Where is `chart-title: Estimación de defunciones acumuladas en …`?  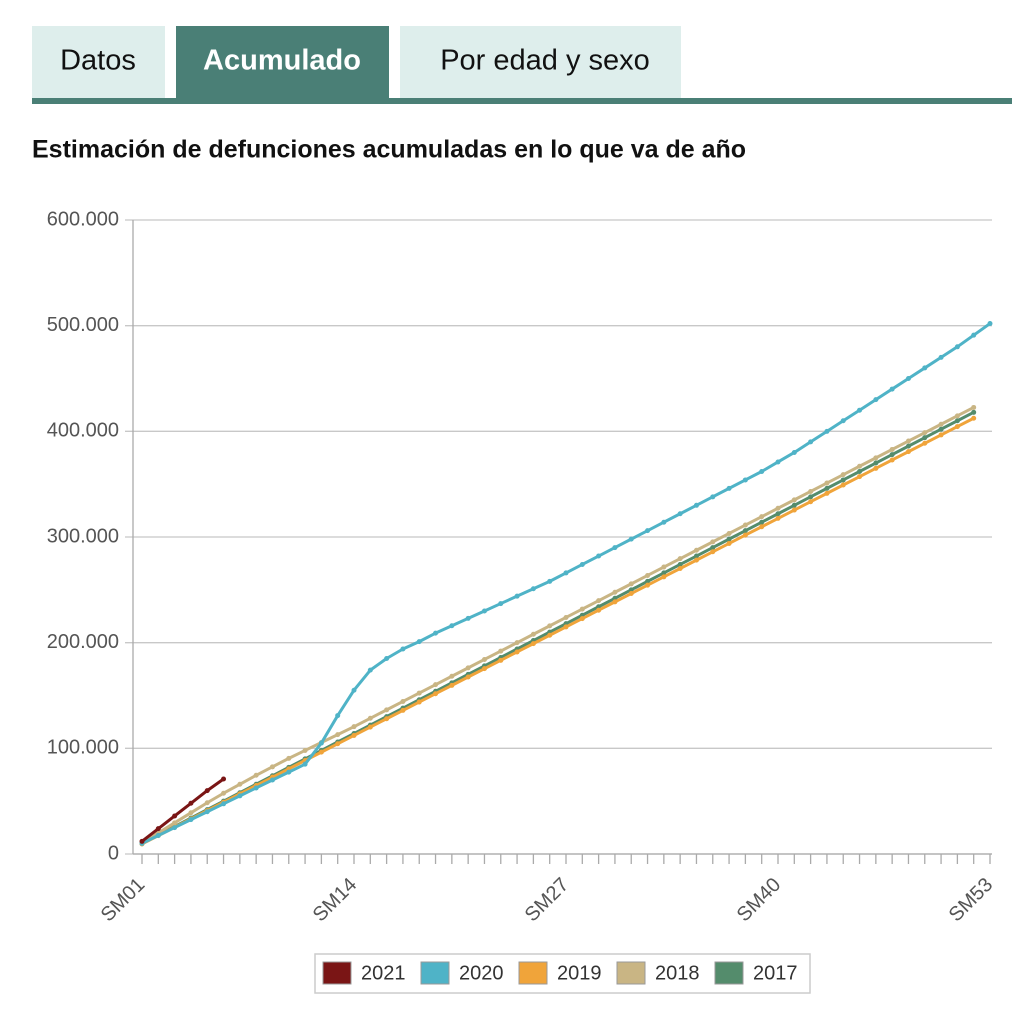
chart-title: Estimación de defunciones acumuladas en … is located at coordinates (389, 150).